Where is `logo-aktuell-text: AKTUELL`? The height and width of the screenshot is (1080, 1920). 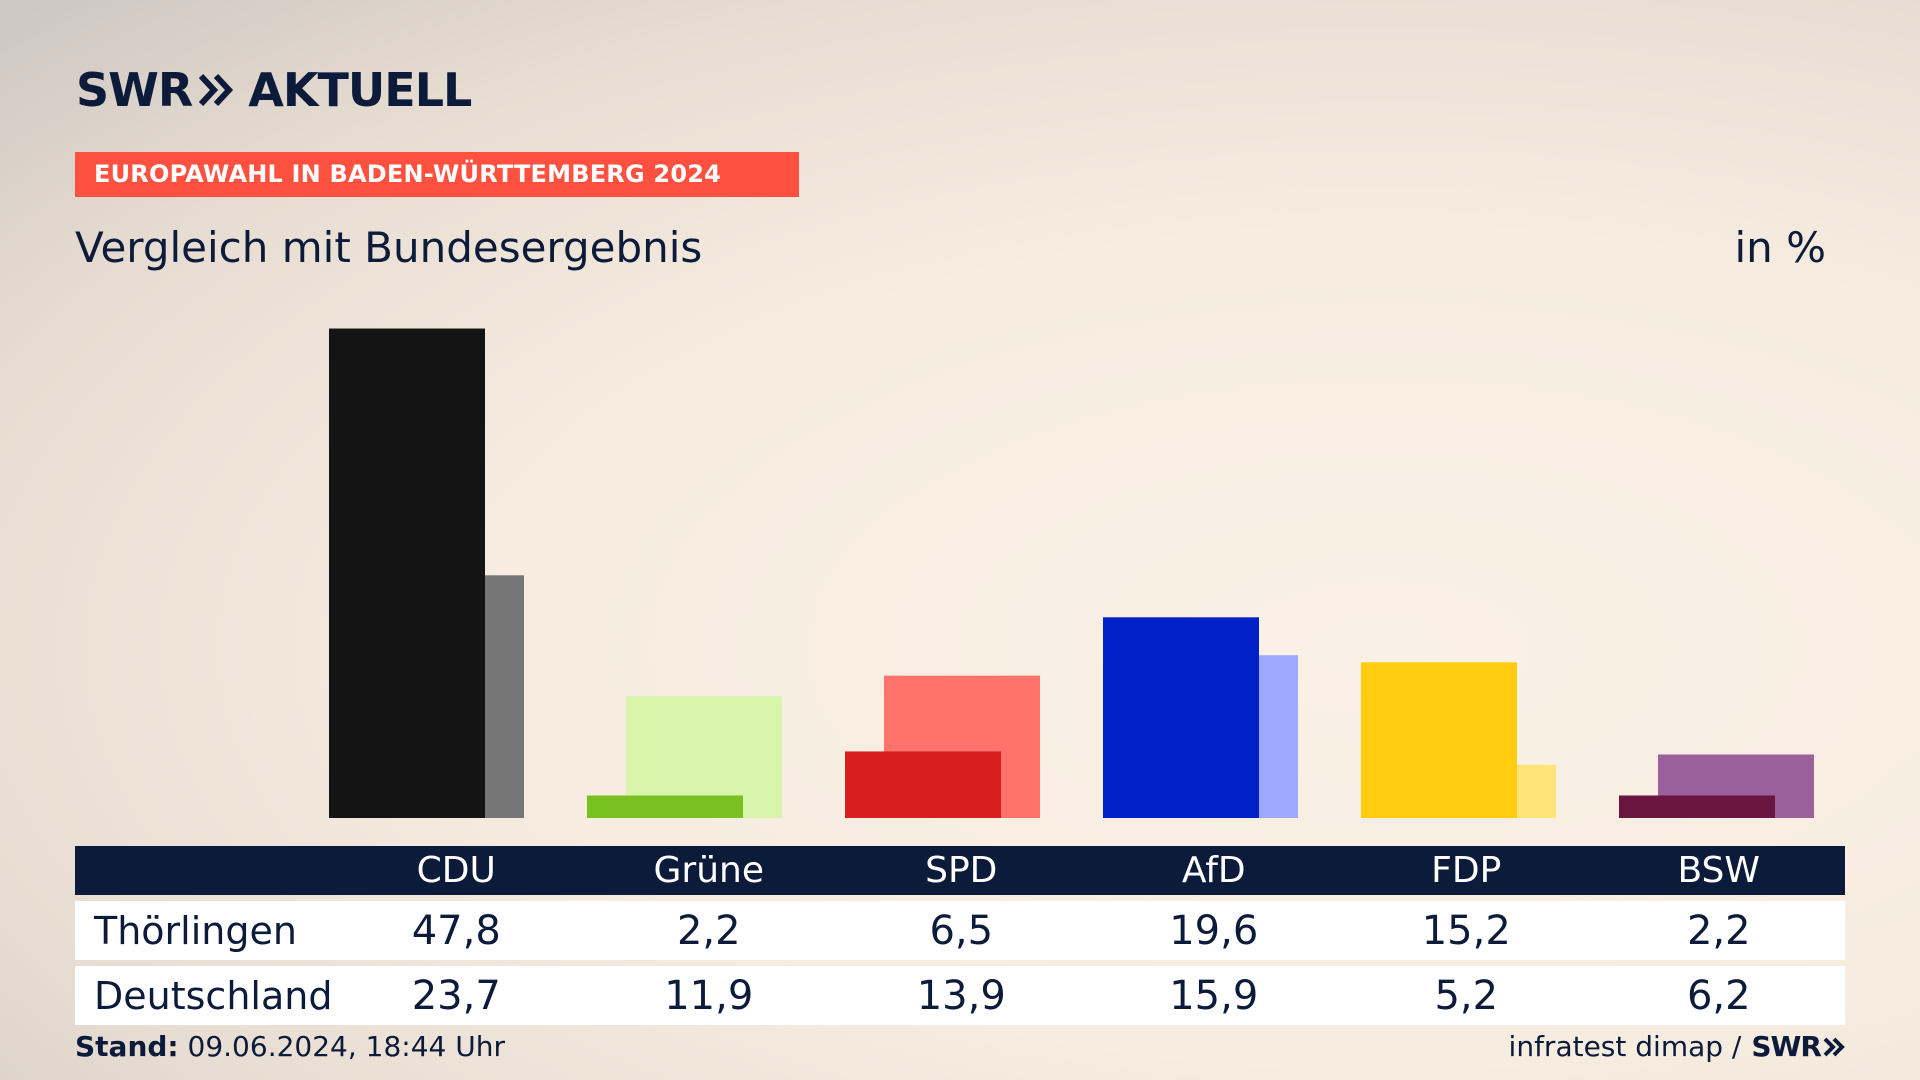 logo-aktuell-text: AKTUELL is located at coordinates (360, 90).